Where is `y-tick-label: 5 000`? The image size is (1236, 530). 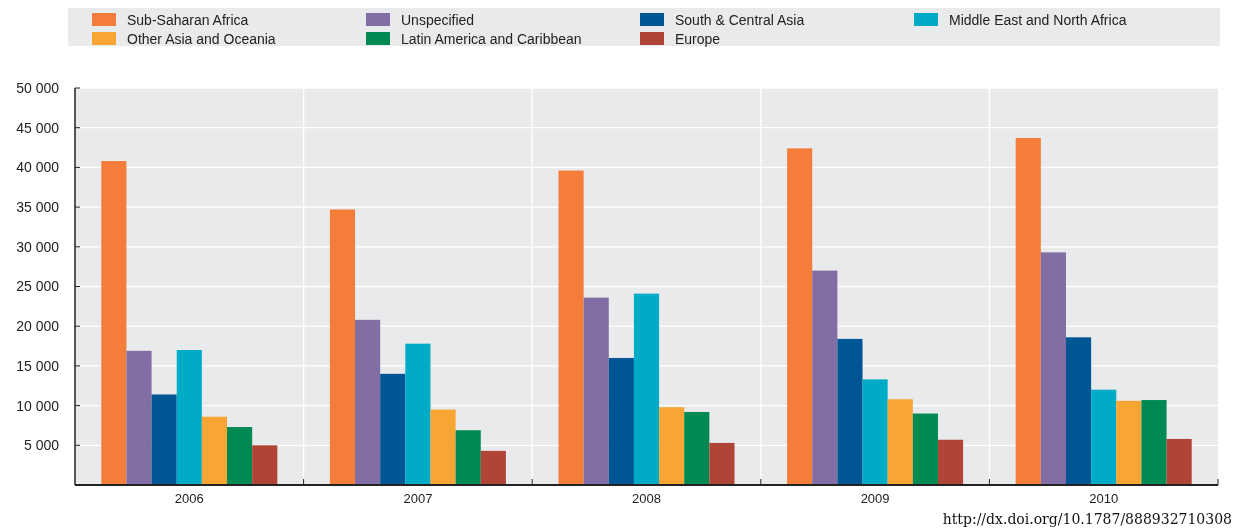
y-tick-label: 5 000 is located at coordinates (41, 445).